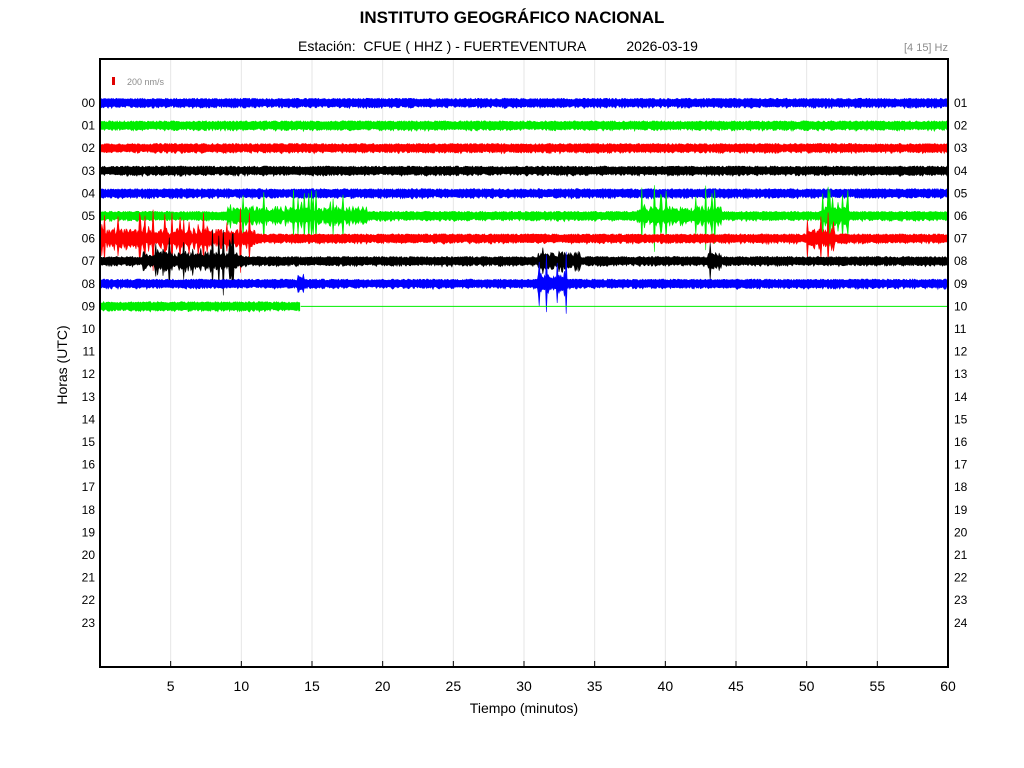  What do you see at coordinates (961, 397) in the screenshot?
I see `y-tick-label-right: 14` at bounding box center [961, 397].